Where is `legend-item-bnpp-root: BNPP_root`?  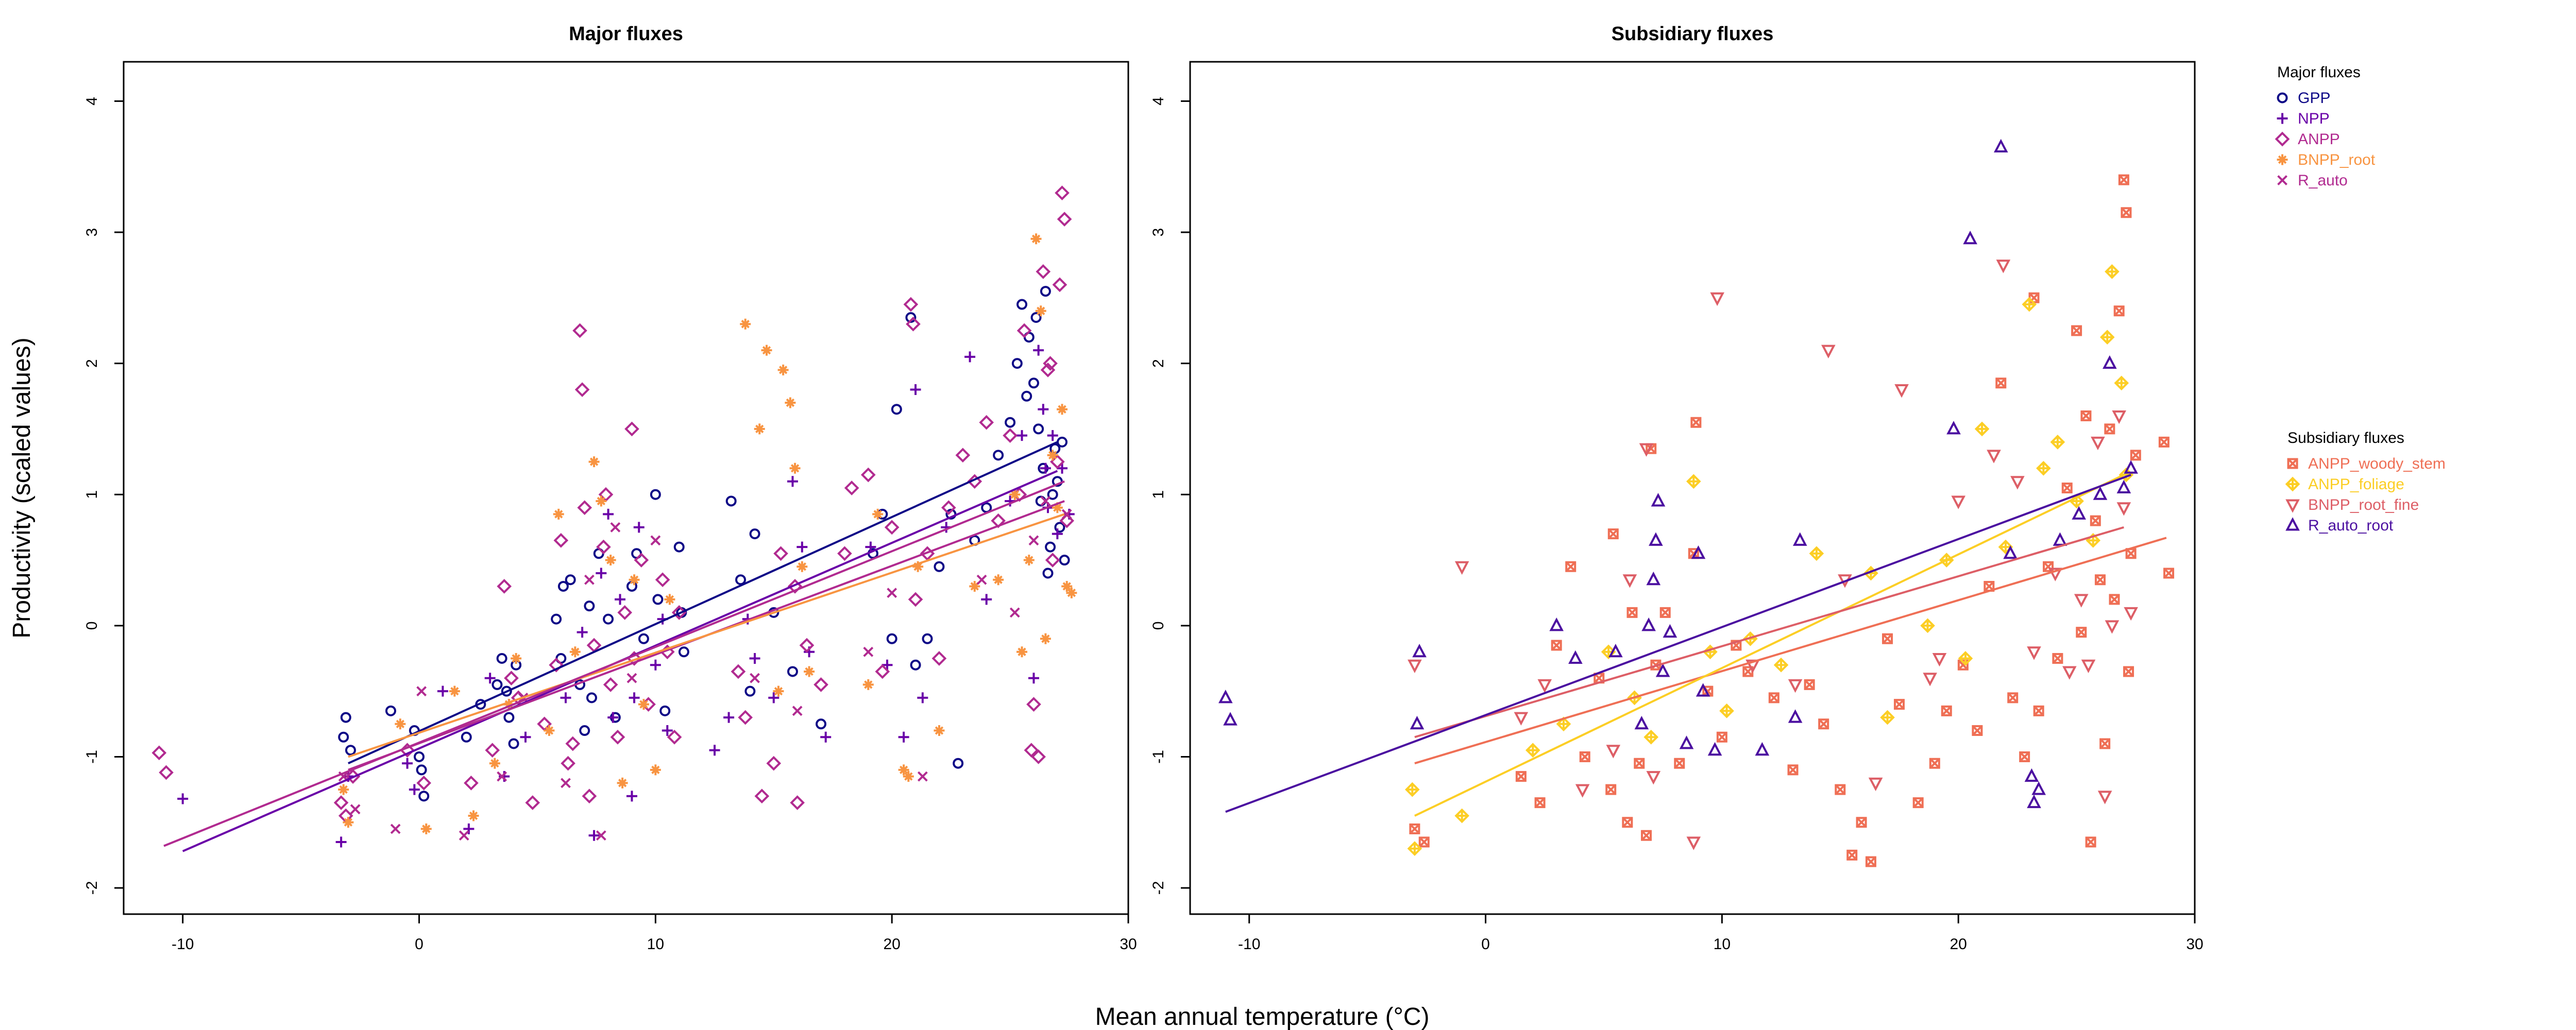 legend-item-bnpp-root: BNPP_root is located at coordinates (2327, 159).